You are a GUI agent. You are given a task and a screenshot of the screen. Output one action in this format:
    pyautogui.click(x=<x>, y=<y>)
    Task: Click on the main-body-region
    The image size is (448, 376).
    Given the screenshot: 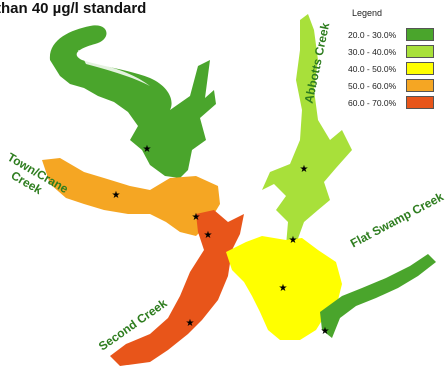 What is the action you would take?
    pyautogui.click(x=284, y=288)
    